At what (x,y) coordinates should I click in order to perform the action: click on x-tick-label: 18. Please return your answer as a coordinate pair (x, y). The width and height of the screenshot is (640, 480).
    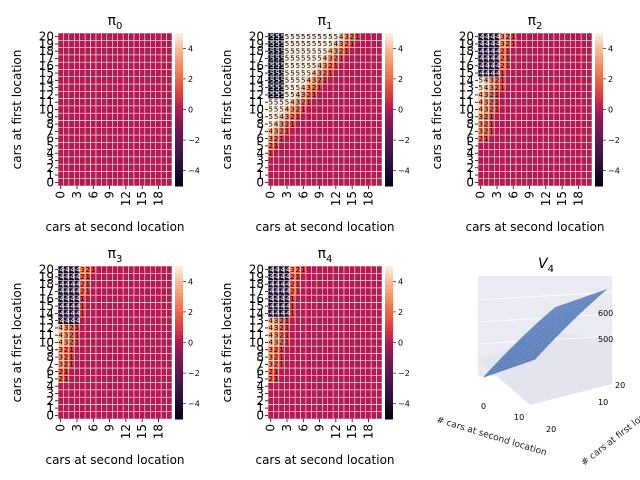
    Looking at the image, I should click on (368, 198).